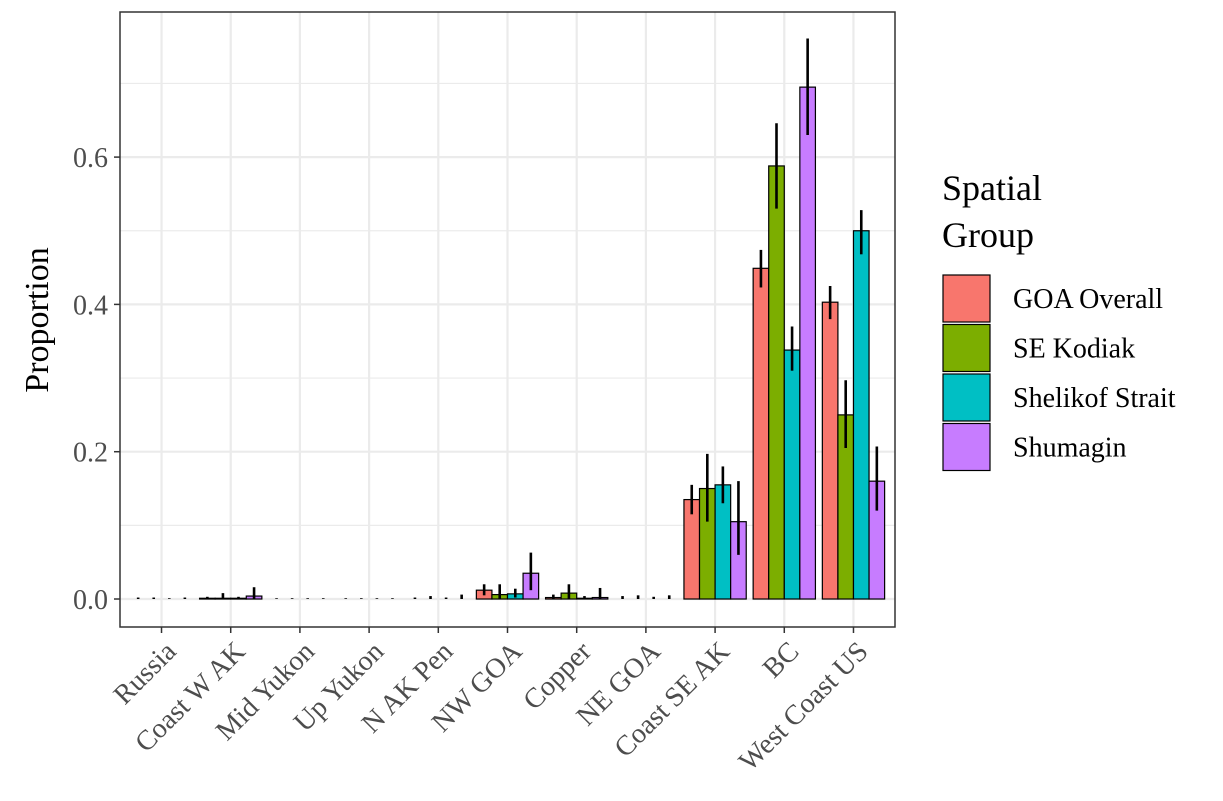 This screenshot has height=801, width=1223. What do you see at coordinates (1088, 299) in the screenshot?
I see `legend-label: GOA Overall` at bounding box center [1088, 299].